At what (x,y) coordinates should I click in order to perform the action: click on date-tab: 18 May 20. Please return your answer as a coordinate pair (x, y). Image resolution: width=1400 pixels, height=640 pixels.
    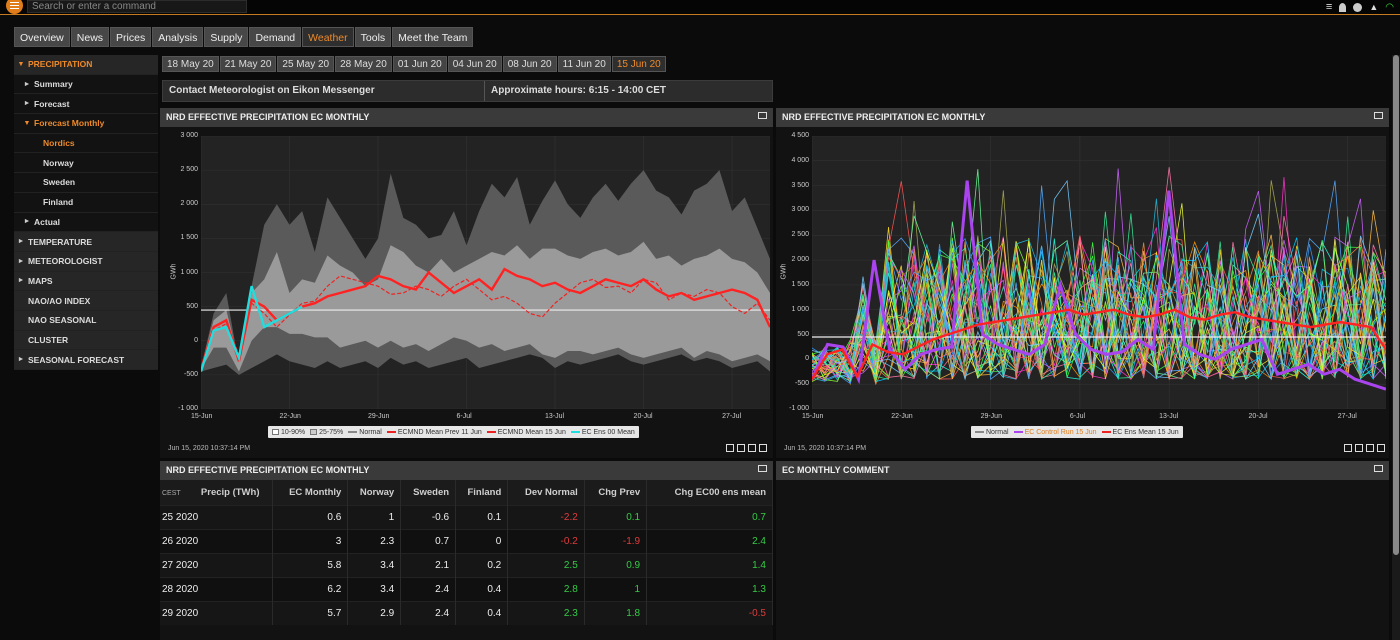
    Looking at the image, I should click on (190, 64).